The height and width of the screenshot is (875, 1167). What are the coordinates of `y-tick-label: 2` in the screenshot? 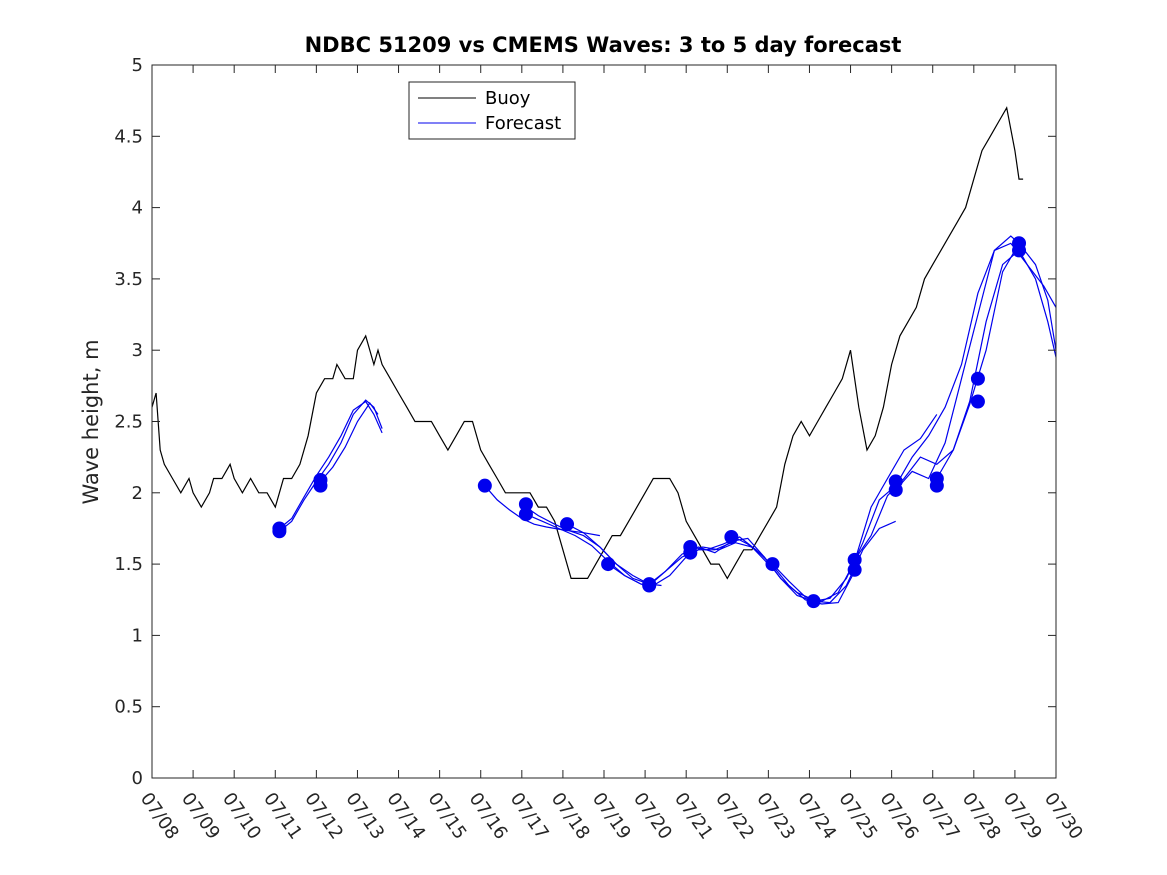 It's located at (137, 493).